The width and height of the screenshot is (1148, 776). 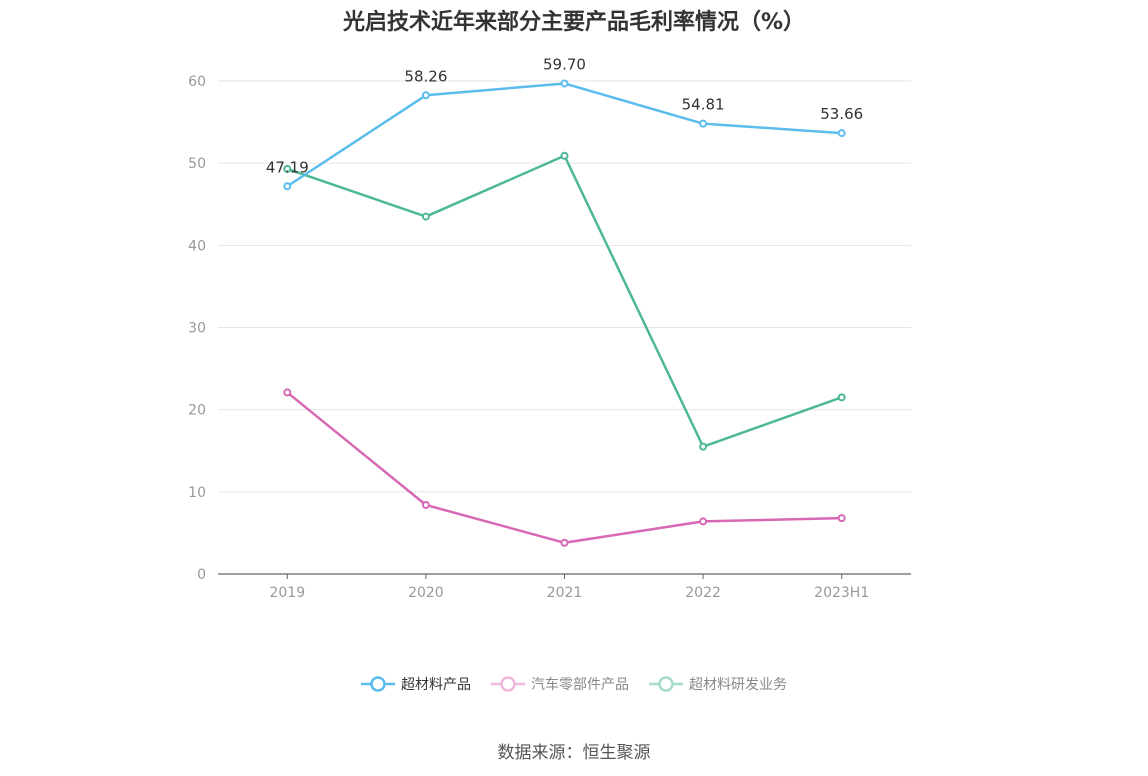 I want to click on y-tick-label-6: 60, so click(x=197, y=82).